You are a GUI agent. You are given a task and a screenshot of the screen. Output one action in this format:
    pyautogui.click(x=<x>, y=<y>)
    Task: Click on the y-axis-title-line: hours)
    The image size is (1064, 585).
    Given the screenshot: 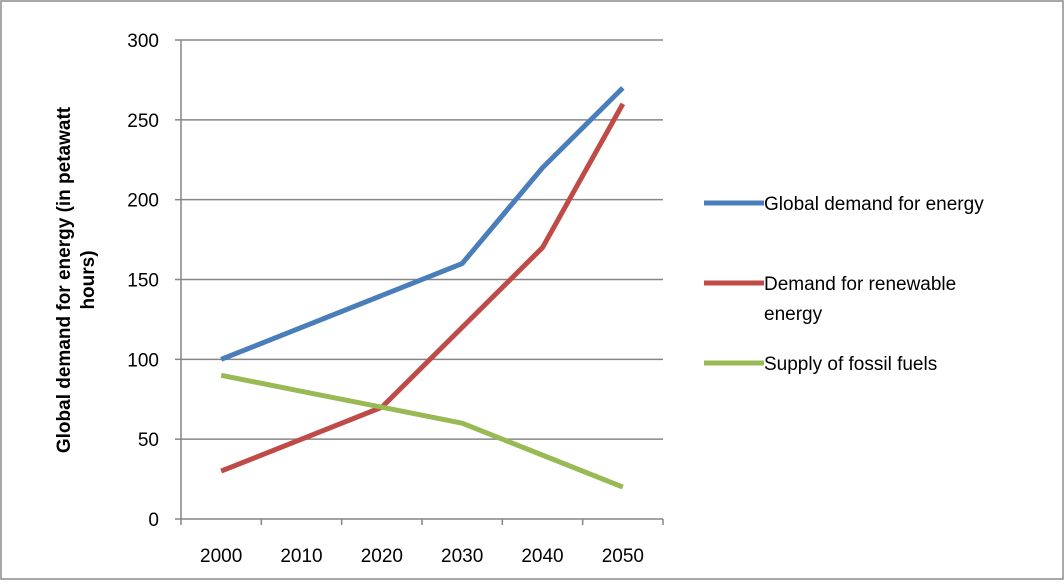 What is the action you would take?
    pyautogui.click(x=88, y=279)
    